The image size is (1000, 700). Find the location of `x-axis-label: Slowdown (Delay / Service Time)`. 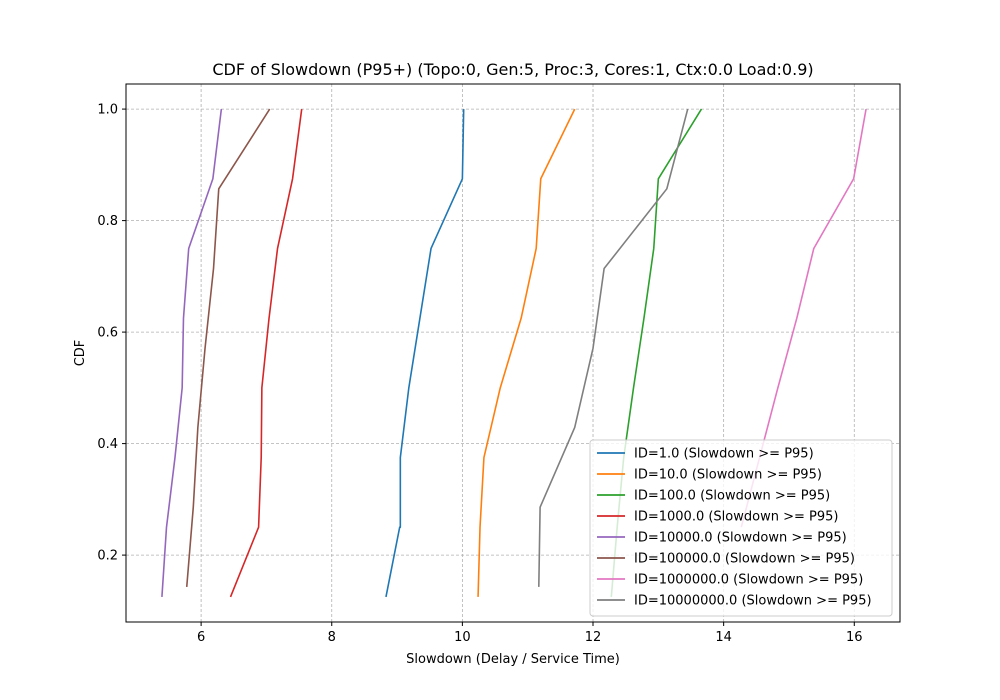

x-axis-label: Slowdown (Delay / Service Time) is located at coordinates (513, 659).